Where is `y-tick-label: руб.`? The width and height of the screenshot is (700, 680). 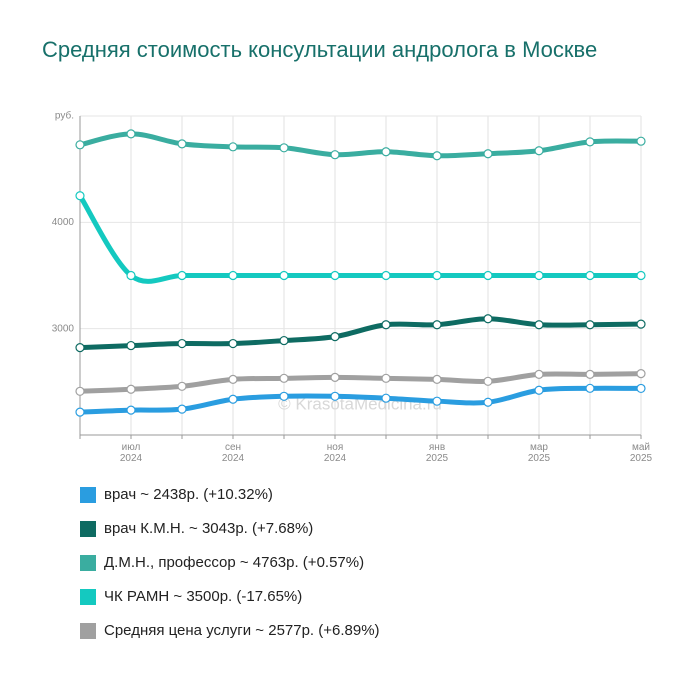
y-tick-label: руб. is located at coordinates (64, 116).